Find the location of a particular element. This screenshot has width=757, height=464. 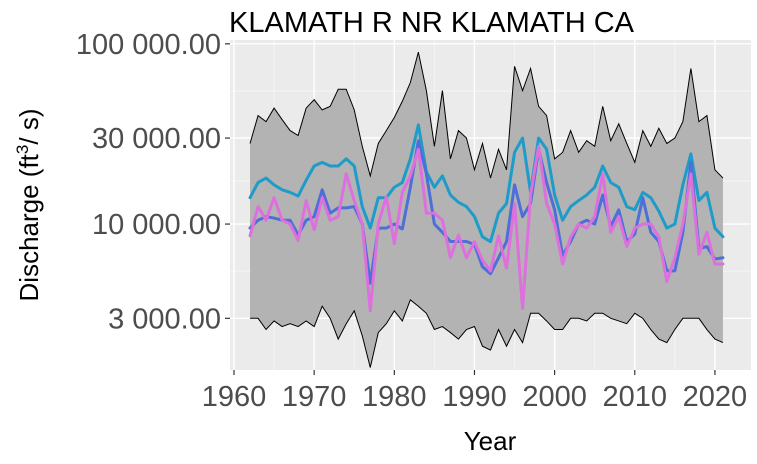

y-tick-label: 3 000.00 is located at coordinates (164, 319).